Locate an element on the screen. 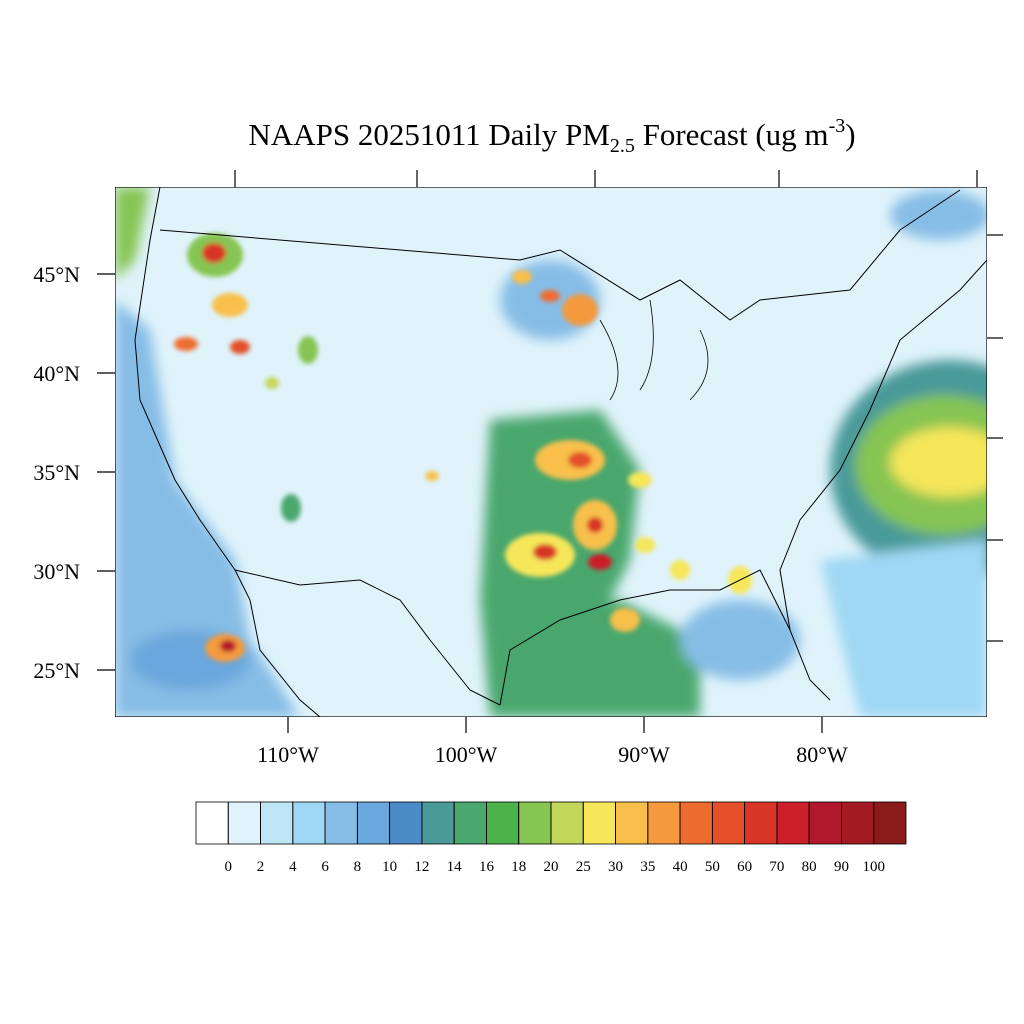 This screenshot has height=1024, width=1024. level-label: 70 is located at coordinates (776, 867).